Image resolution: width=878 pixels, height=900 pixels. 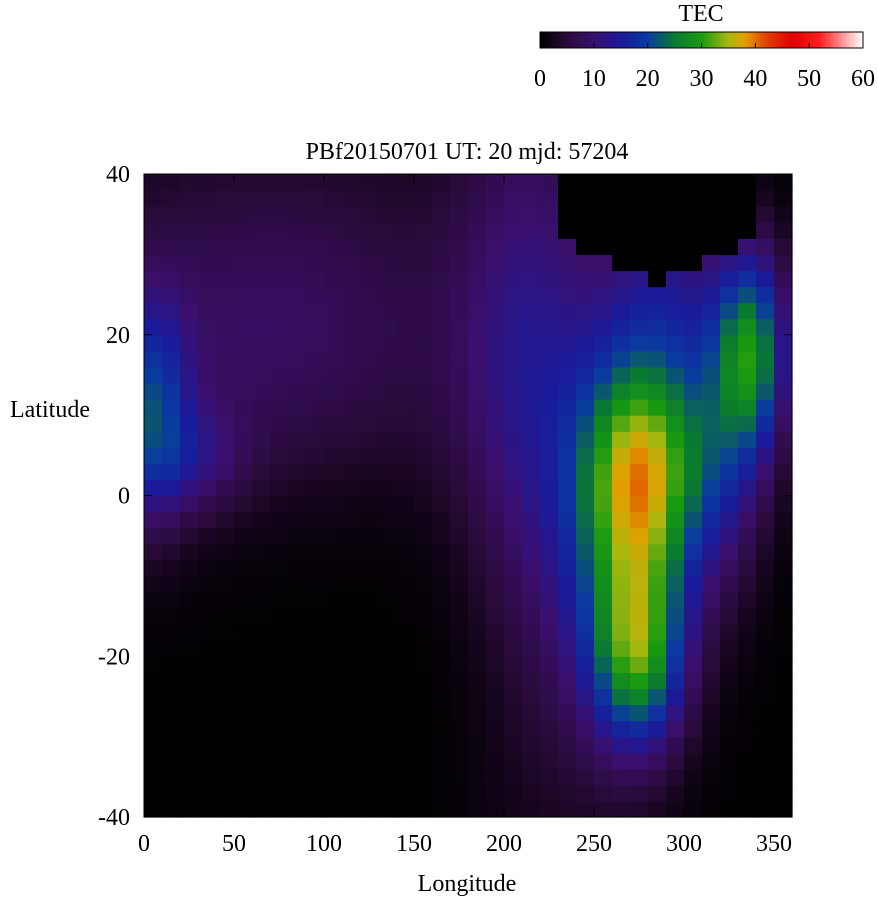 I want to click on x-tick-label: 200, so click(x=504, y=844).